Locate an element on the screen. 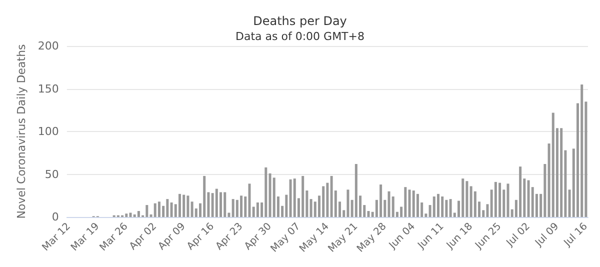 This screenshot has width=600, height=267. x-tick-label: Jun 18 is located at coordinates (459, 236).